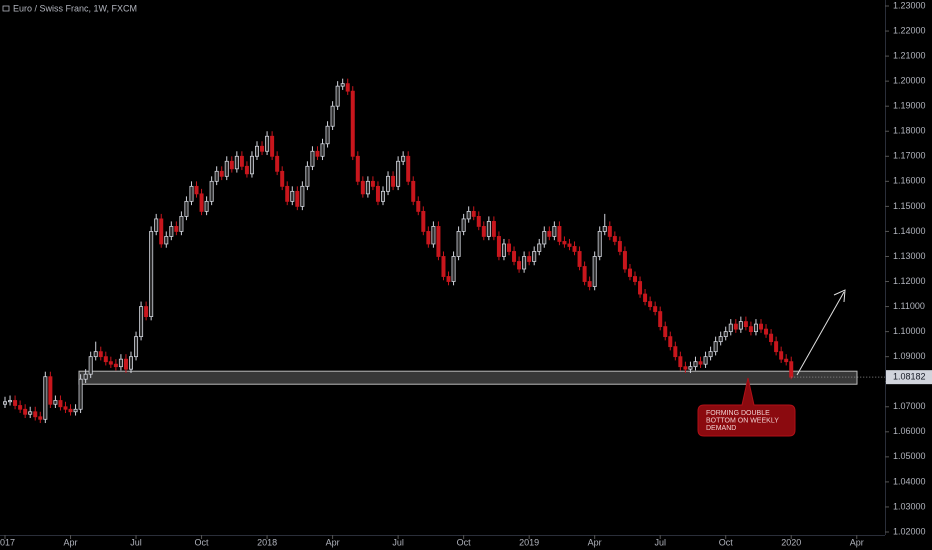  Describe the element at coordinates (529, 542) in the screenshot. I see `x-tick-label: 2019` at that location.